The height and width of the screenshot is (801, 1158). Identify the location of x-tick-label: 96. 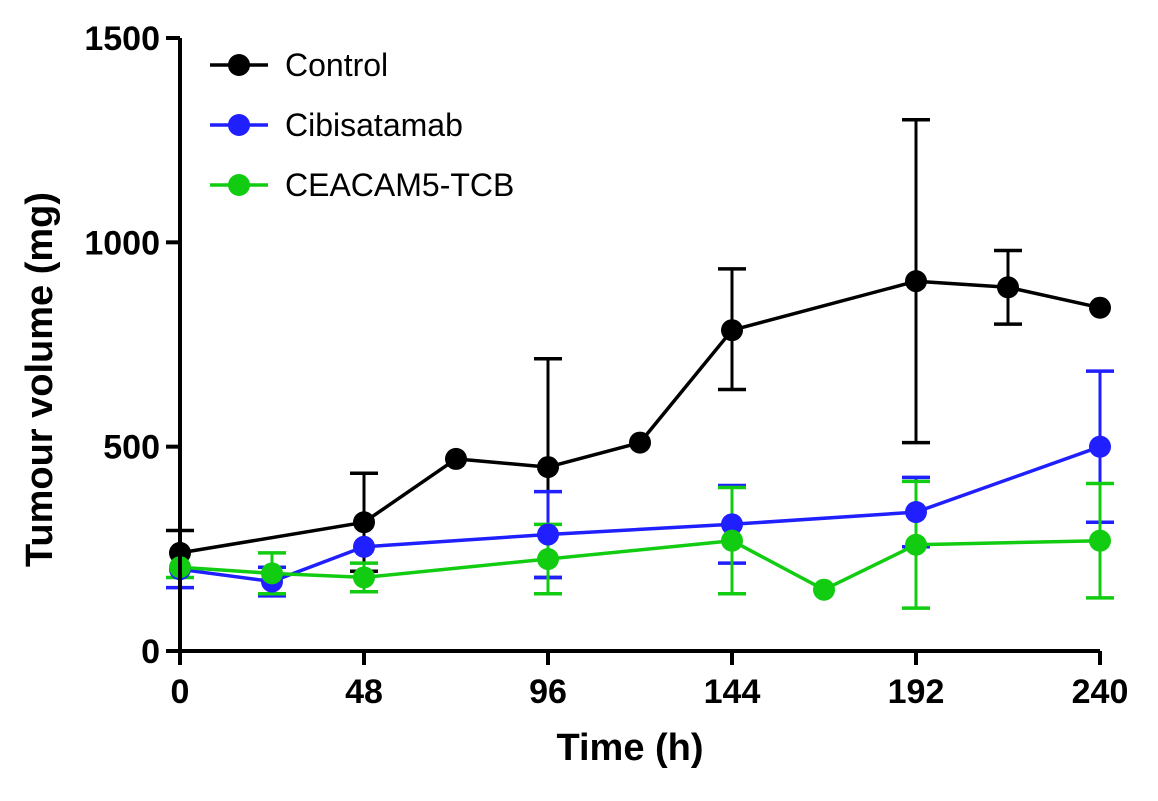
(548, 692).